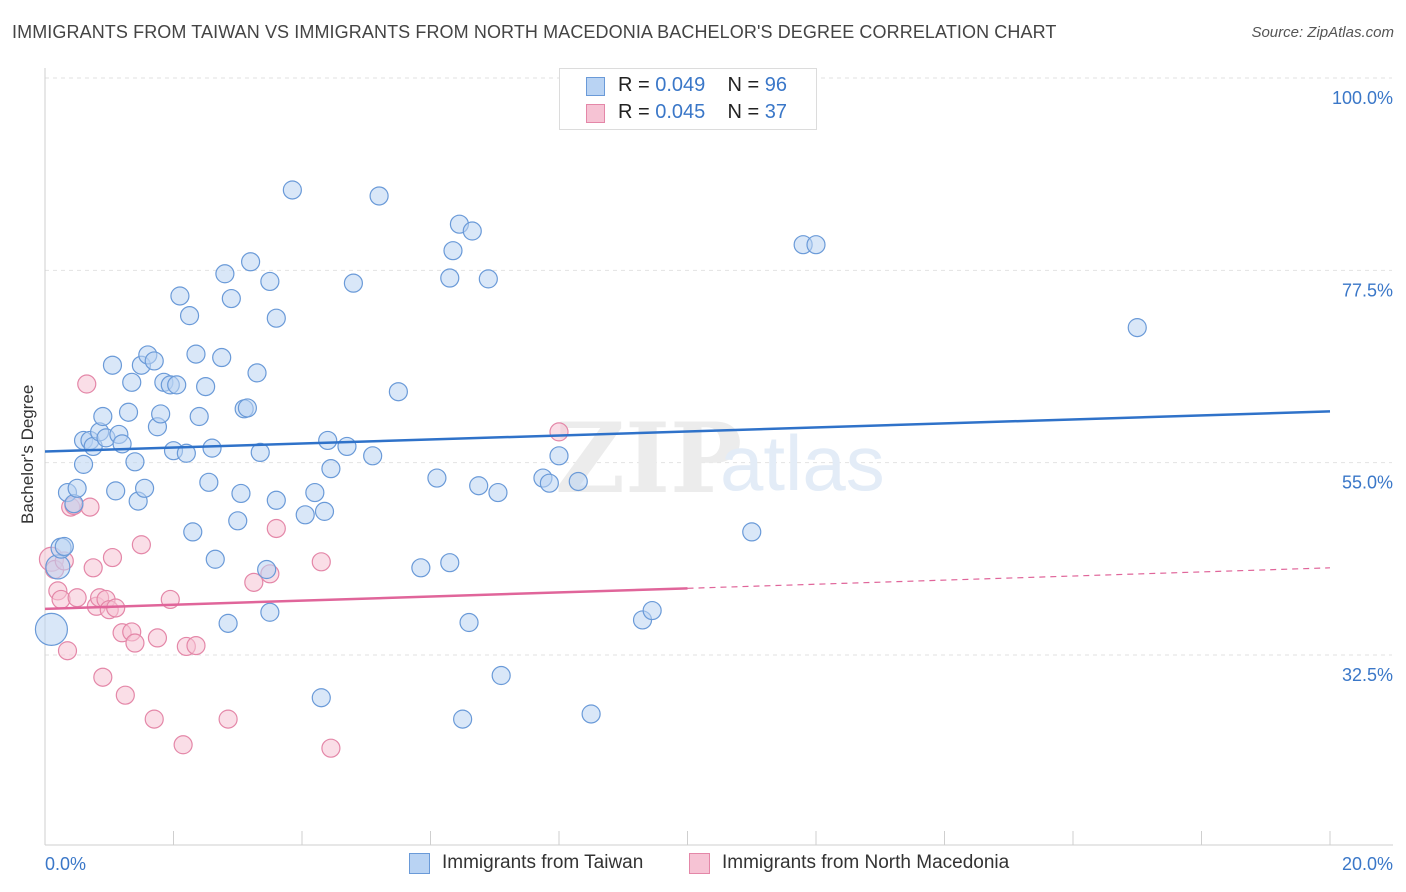 The image size is (1406, 892). Describe the element at coordinates (688, 99) in the screenshot. I see `legend: R = 0.049 N = 96 R = 0.045 N = 37` at that location.